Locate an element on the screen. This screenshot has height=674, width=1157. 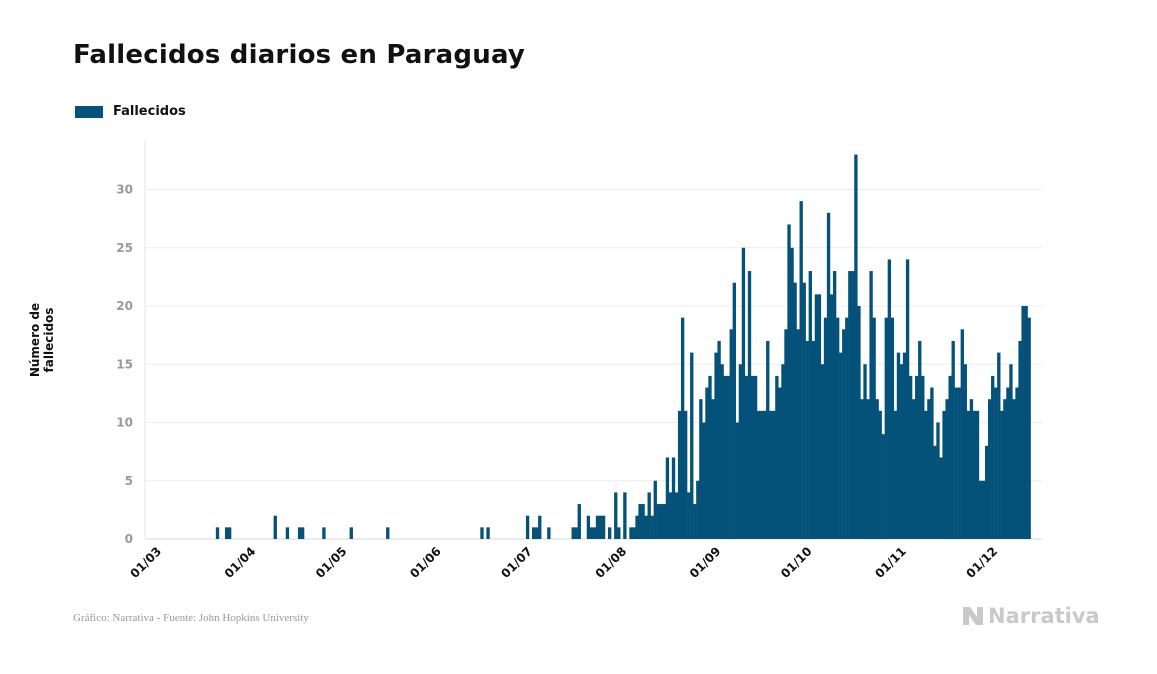
legend-label: Fallecidos is located at coordinates (149, 111).